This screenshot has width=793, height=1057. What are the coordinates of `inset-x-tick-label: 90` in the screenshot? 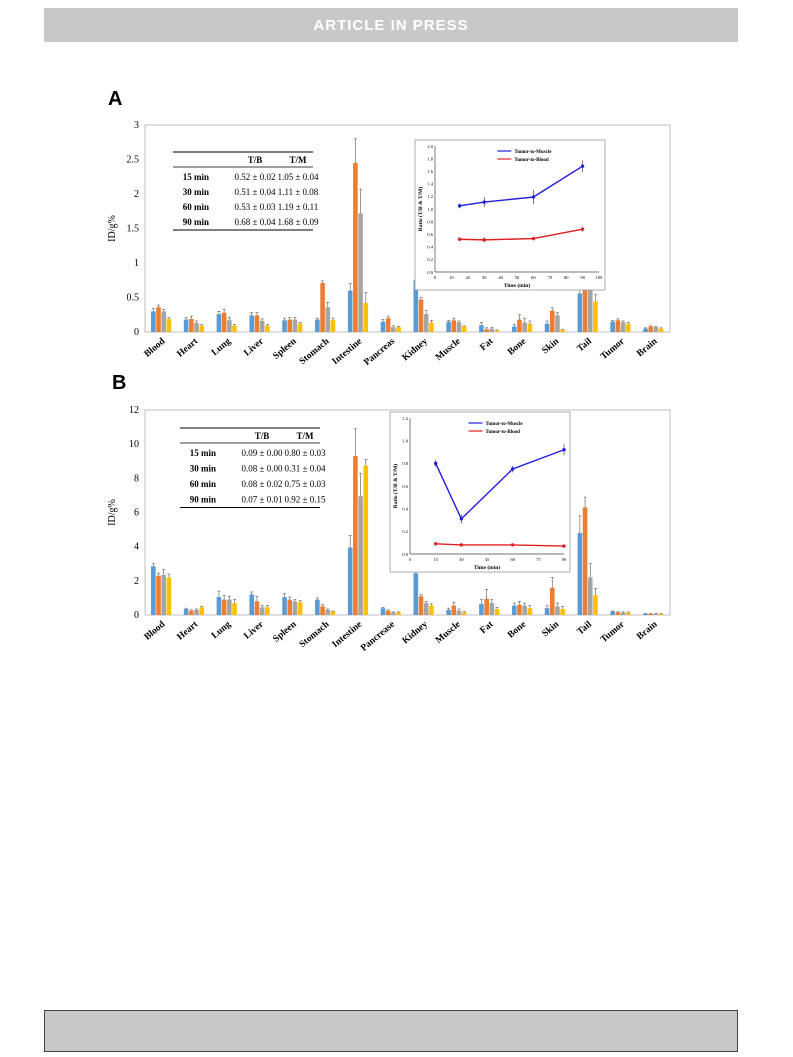 It's located at (564, 559).